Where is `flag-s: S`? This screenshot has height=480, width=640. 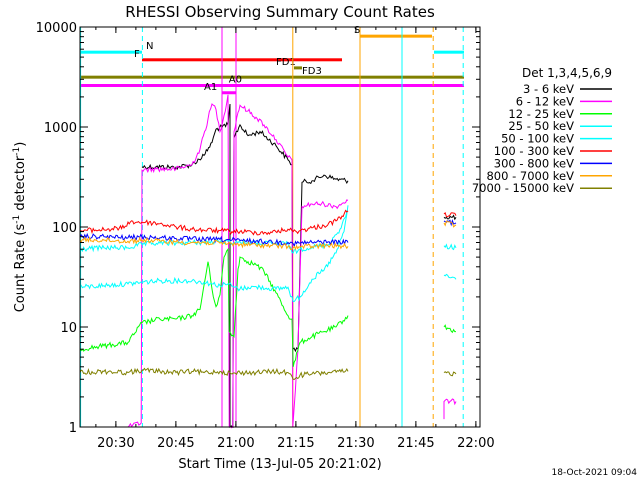 flag-s: S is located at coordinates (393, 31).